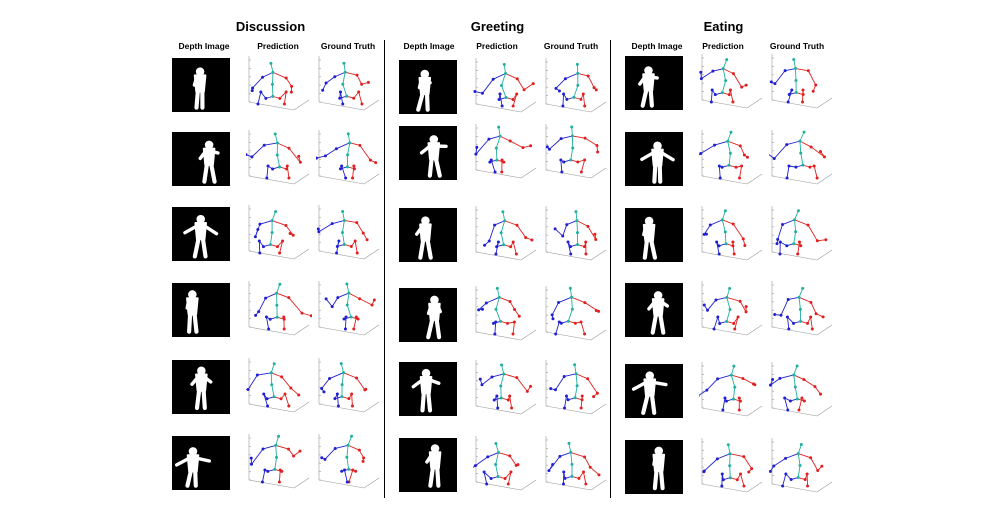 The height and width of the screenshot is (509, 981). What do you see at coordinates (649, 393) in the screenshot?
I see `person-silhouette` at bounding box center [649, 393].